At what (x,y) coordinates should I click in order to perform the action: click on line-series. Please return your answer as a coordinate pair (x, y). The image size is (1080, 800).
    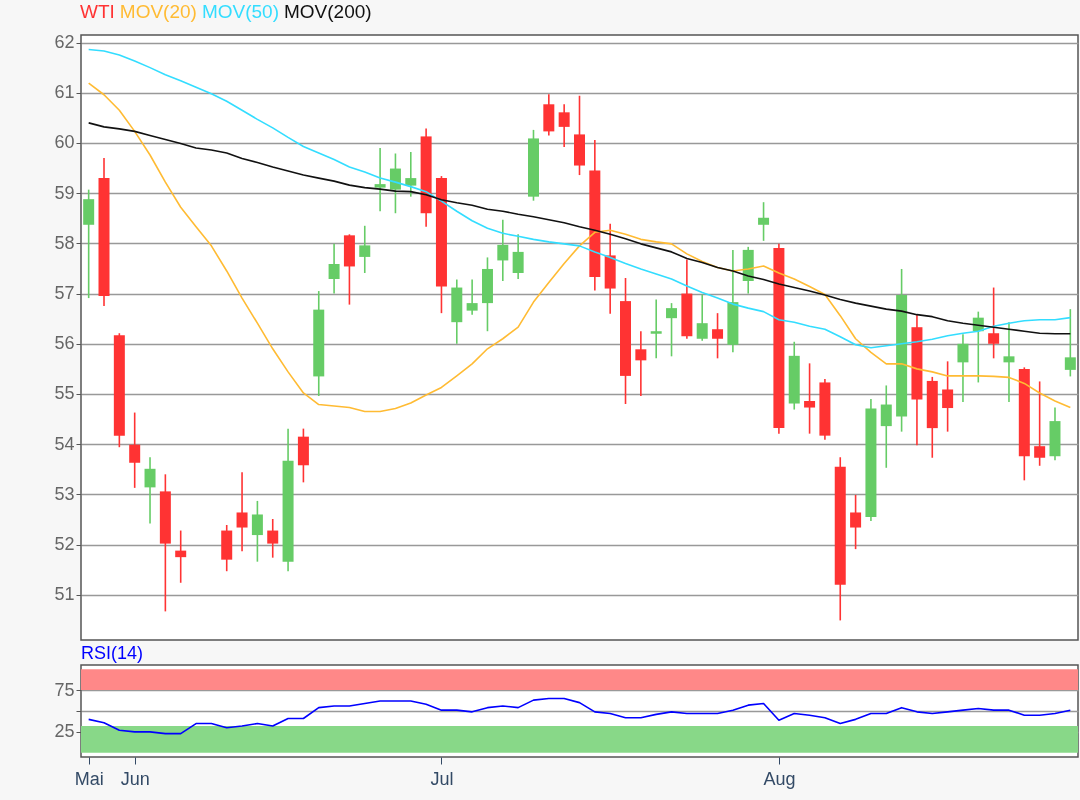
    Looking at the image, I should click on (579, 716).